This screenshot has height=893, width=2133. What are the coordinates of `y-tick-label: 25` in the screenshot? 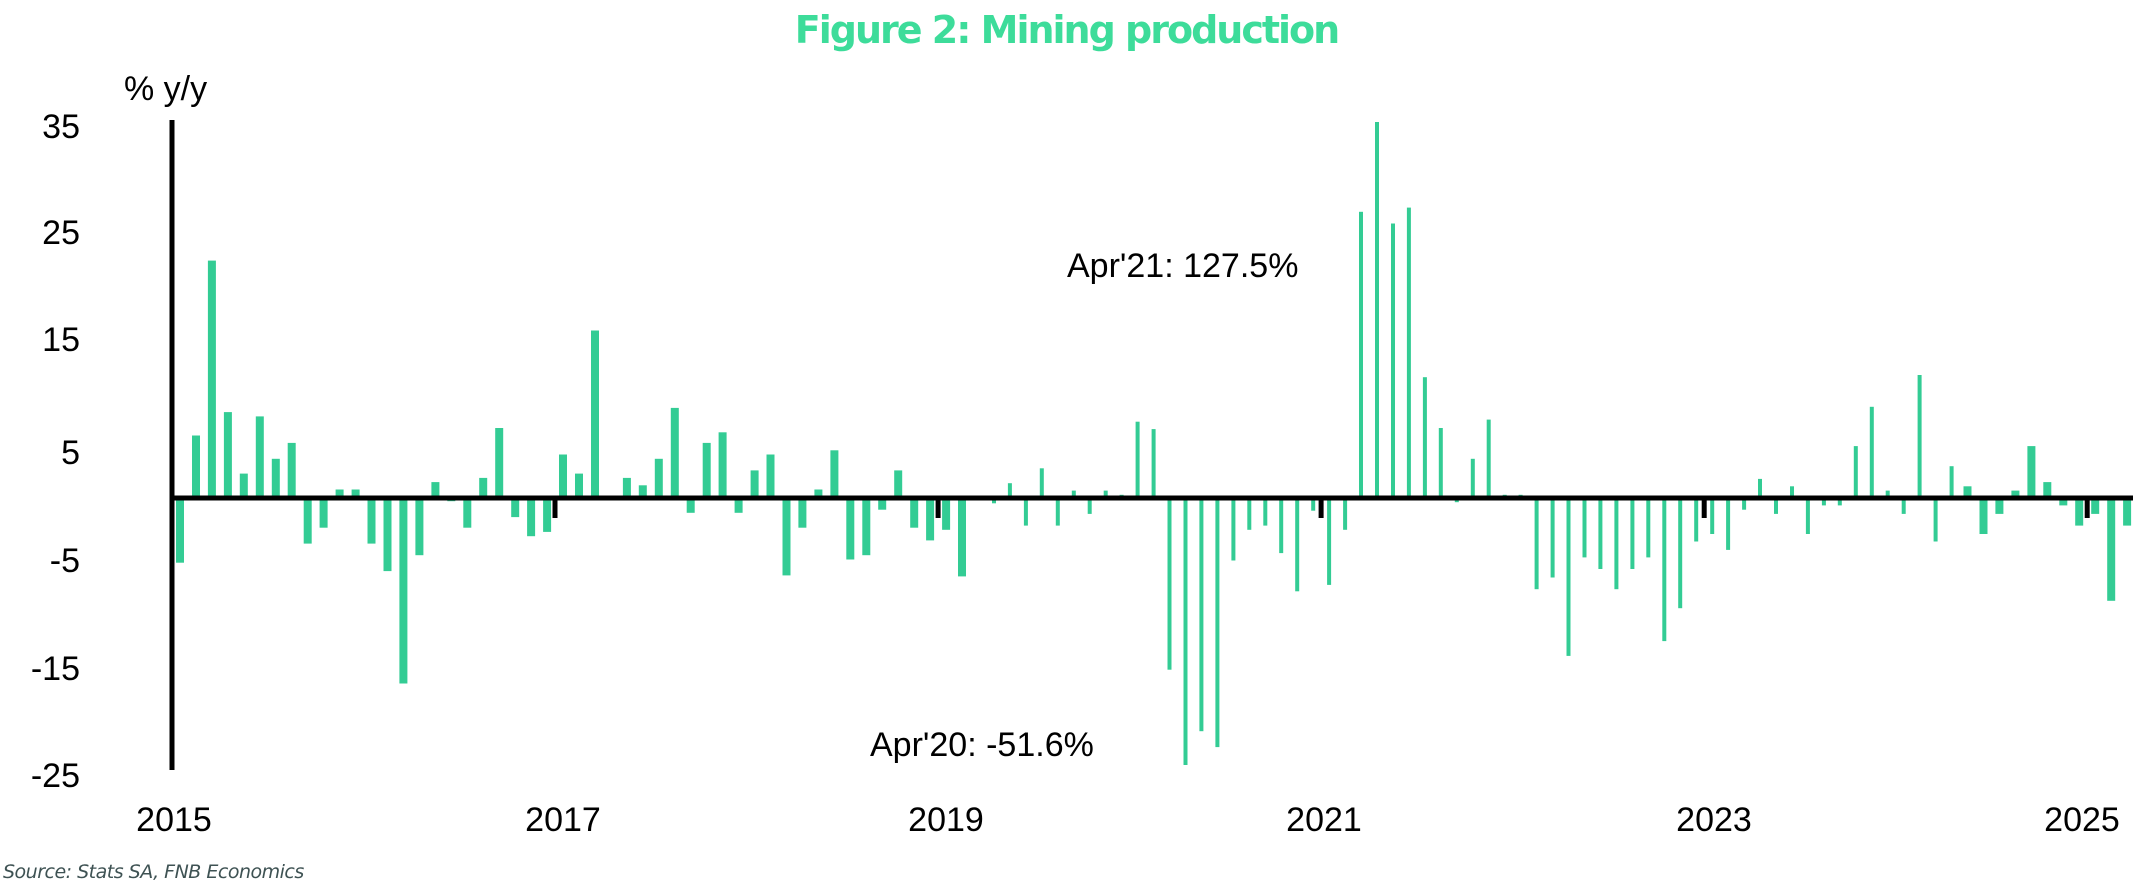 It's located at (61, 233).